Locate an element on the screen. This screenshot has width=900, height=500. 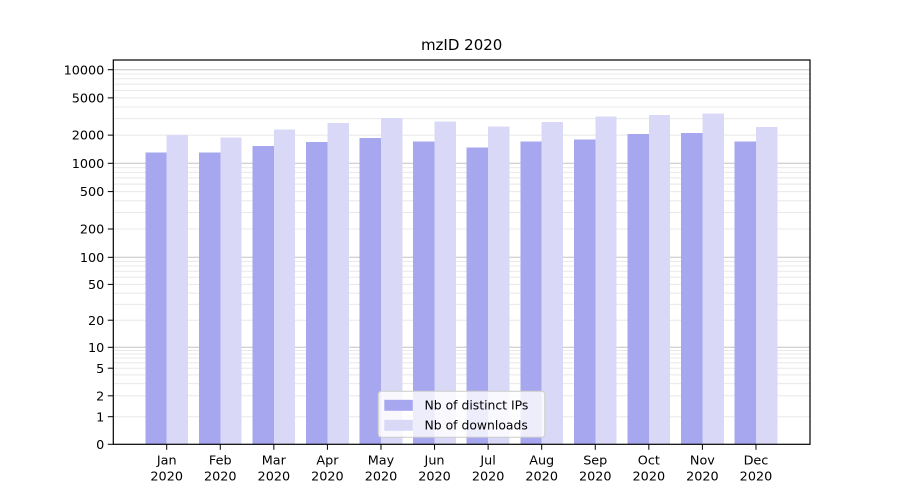
x-tick-label-may-2020: May 2020 is located at coordinates (381, 469).